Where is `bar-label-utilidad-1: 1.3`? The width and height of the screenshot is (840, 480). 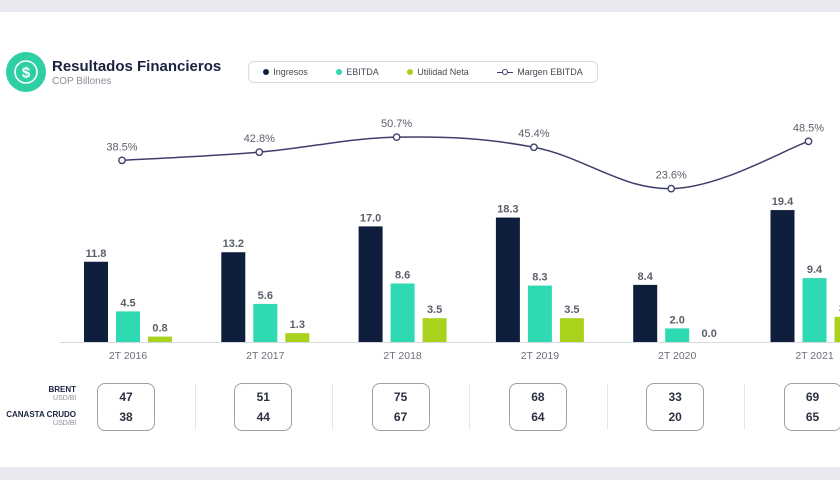
bar-label-utilidad-1: 1.3 is located at coordinates (297, 325).